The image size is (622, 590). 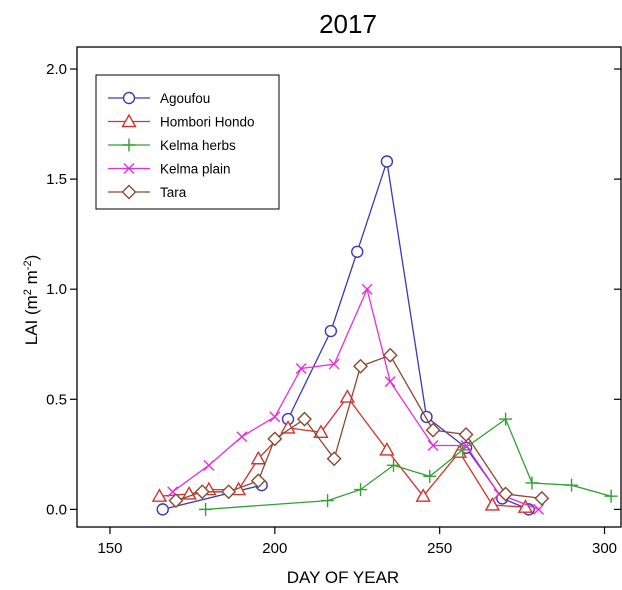 I want to click on y-axis-title: LAI (m2 m-2), so click(x=31, y=300).